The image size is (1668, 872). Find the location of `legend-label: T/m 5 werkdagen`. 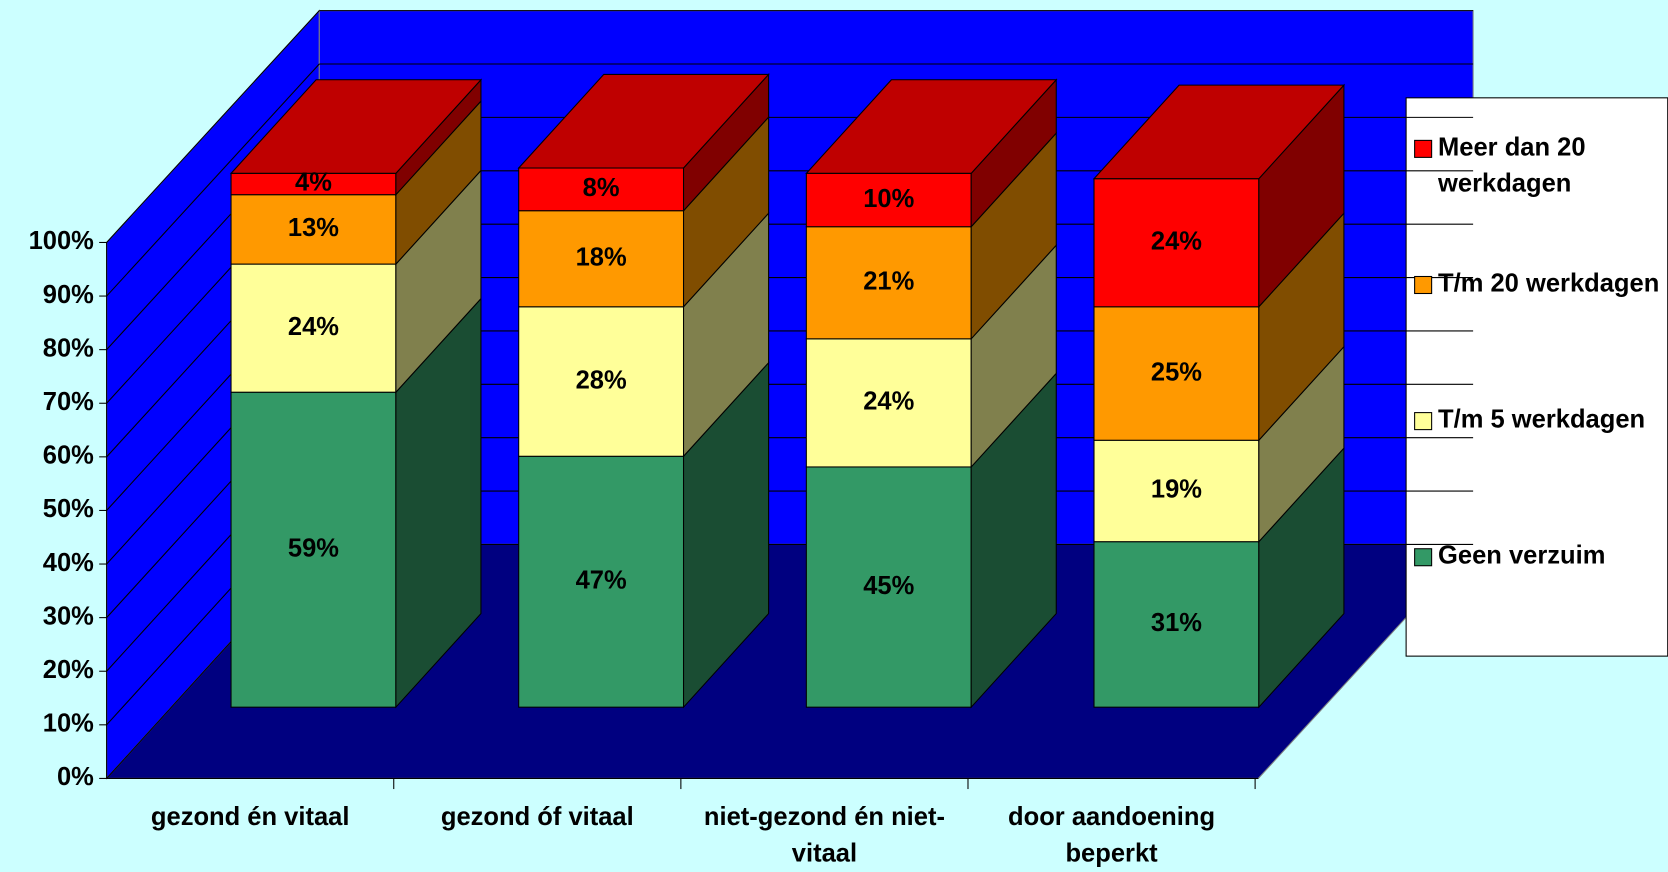

legend-label: T/m 5 werkdagen is located at coordinates (1542, 419).